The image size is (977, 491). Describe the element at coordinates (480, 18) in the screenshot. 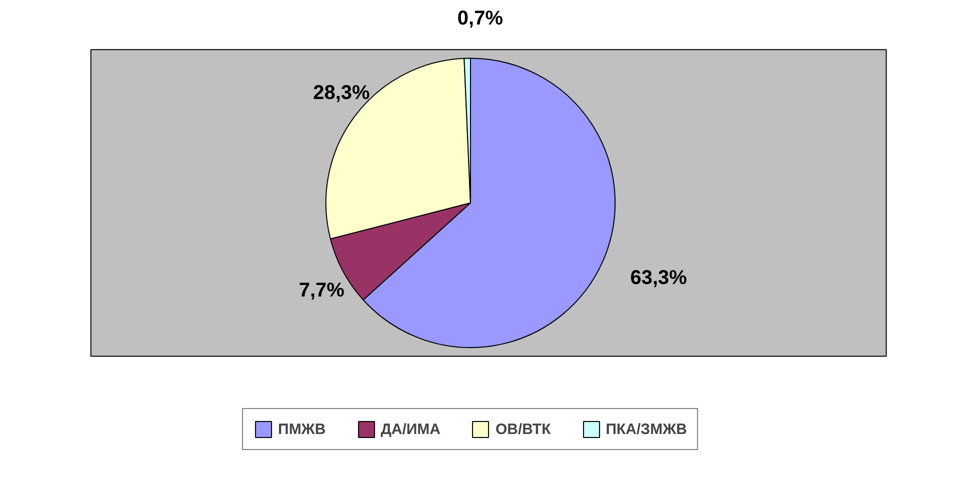

I see `data-label: 0,7%` at that location.